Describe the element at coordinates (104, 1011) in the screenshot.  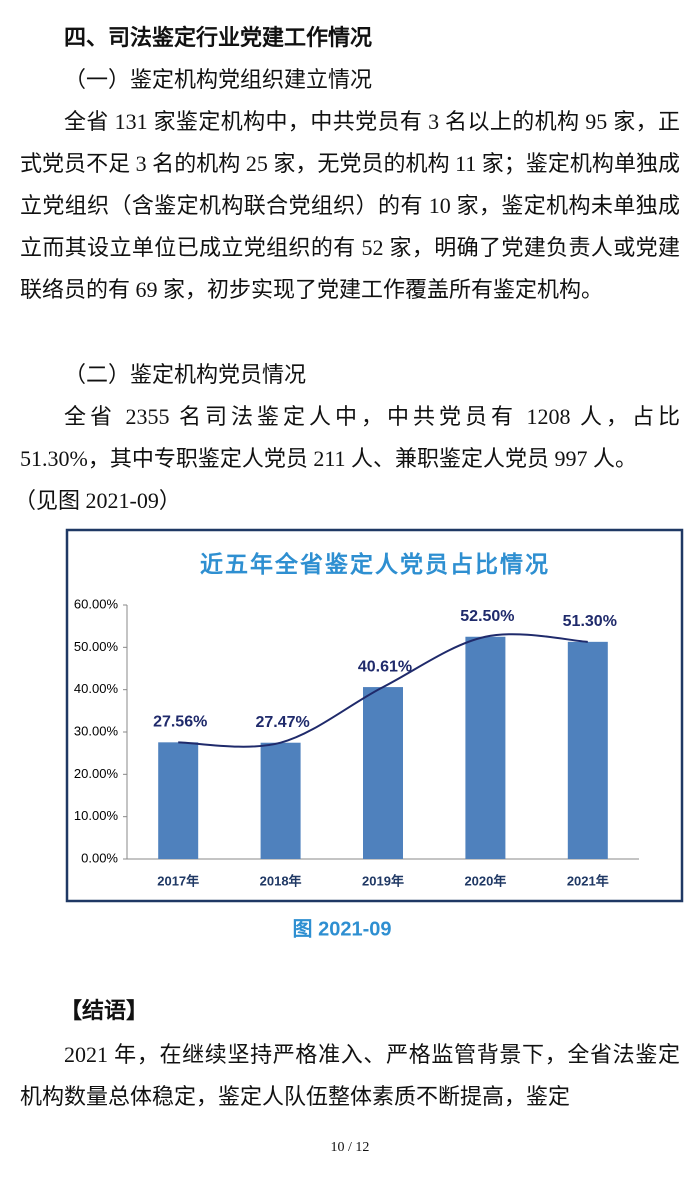
I see `conclusion-title: 【结语】` at that location.